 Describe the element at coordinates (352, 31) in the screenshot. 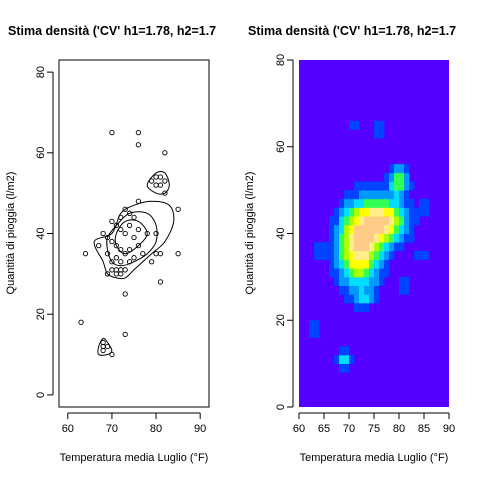

I see `chart-title: Stima densità ('CV' h1=1.78, h2=1.7` at that location.